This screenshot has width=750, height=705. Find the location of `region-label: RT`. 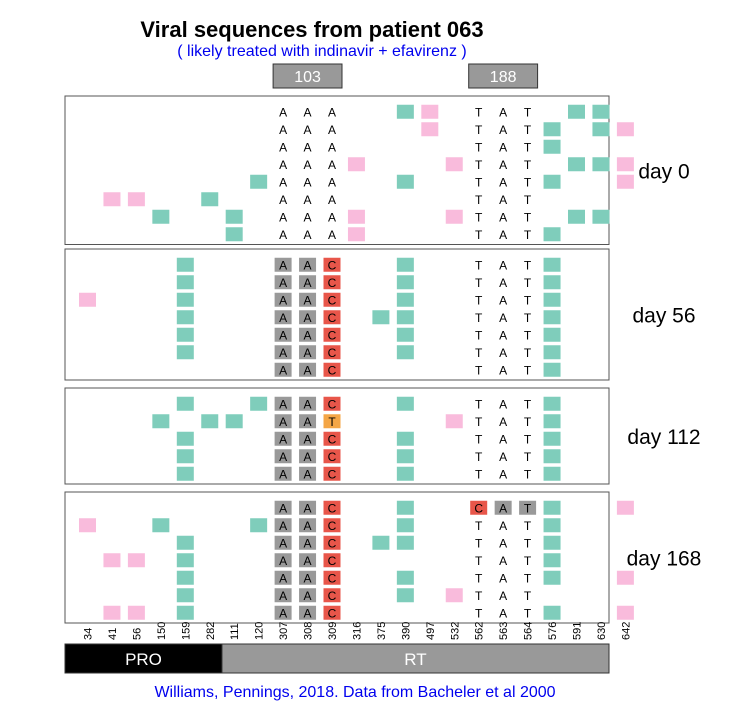

region-label: RT is located at coordinates (415, 659).